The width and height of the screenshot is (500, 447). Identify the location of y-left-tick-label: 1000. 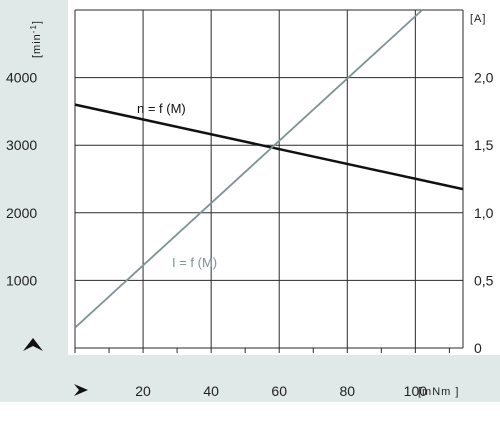
(21, 280).